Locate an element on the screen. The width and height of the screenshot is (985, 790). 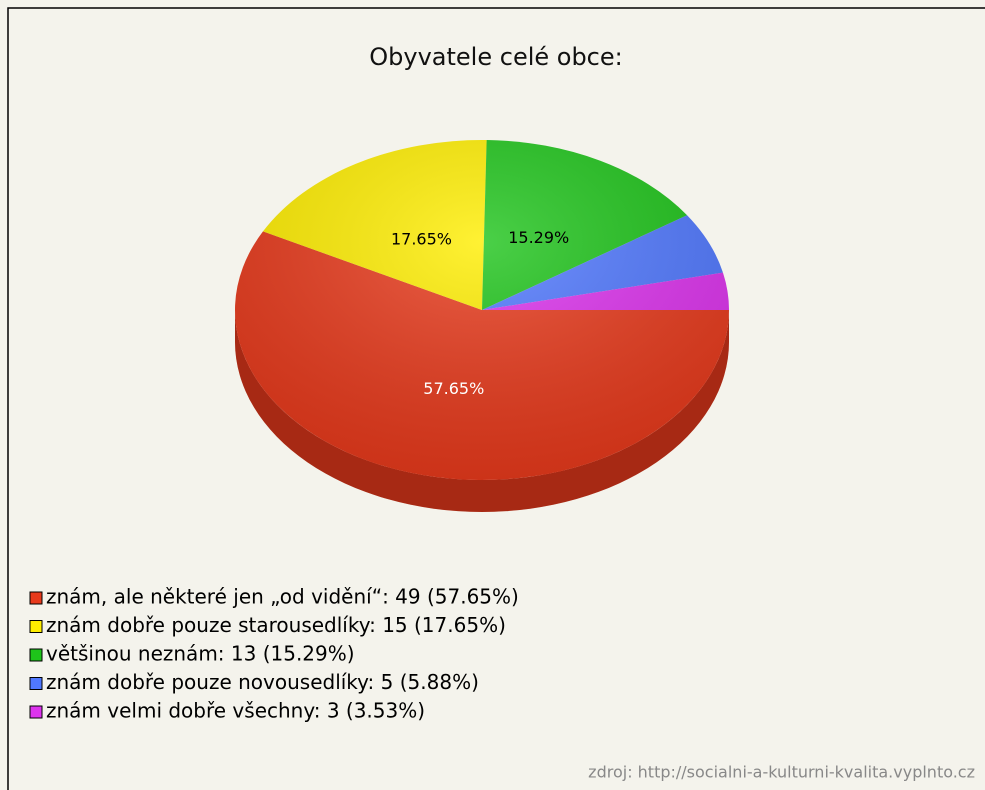
slice-side is located at coordinates (482, 411).